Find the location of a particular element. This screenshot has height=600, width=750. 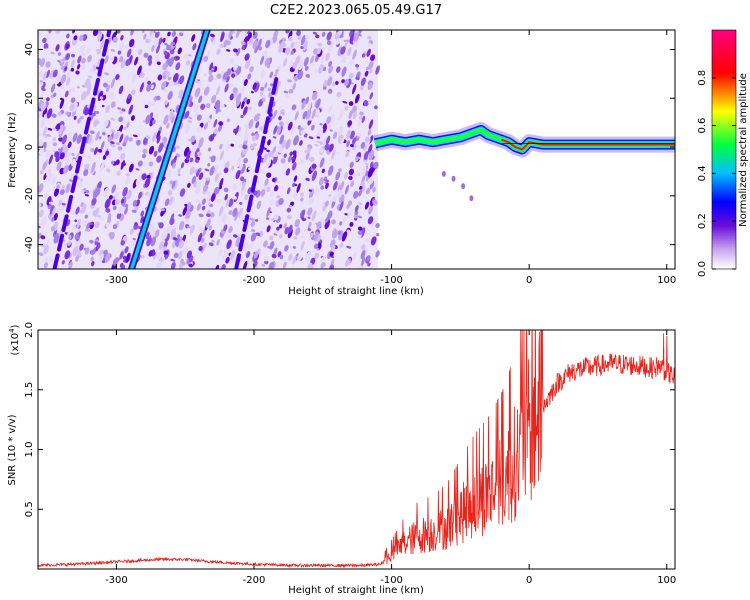

spectrogram-x-tick-label: -200 is located at coordinates (254, 280).